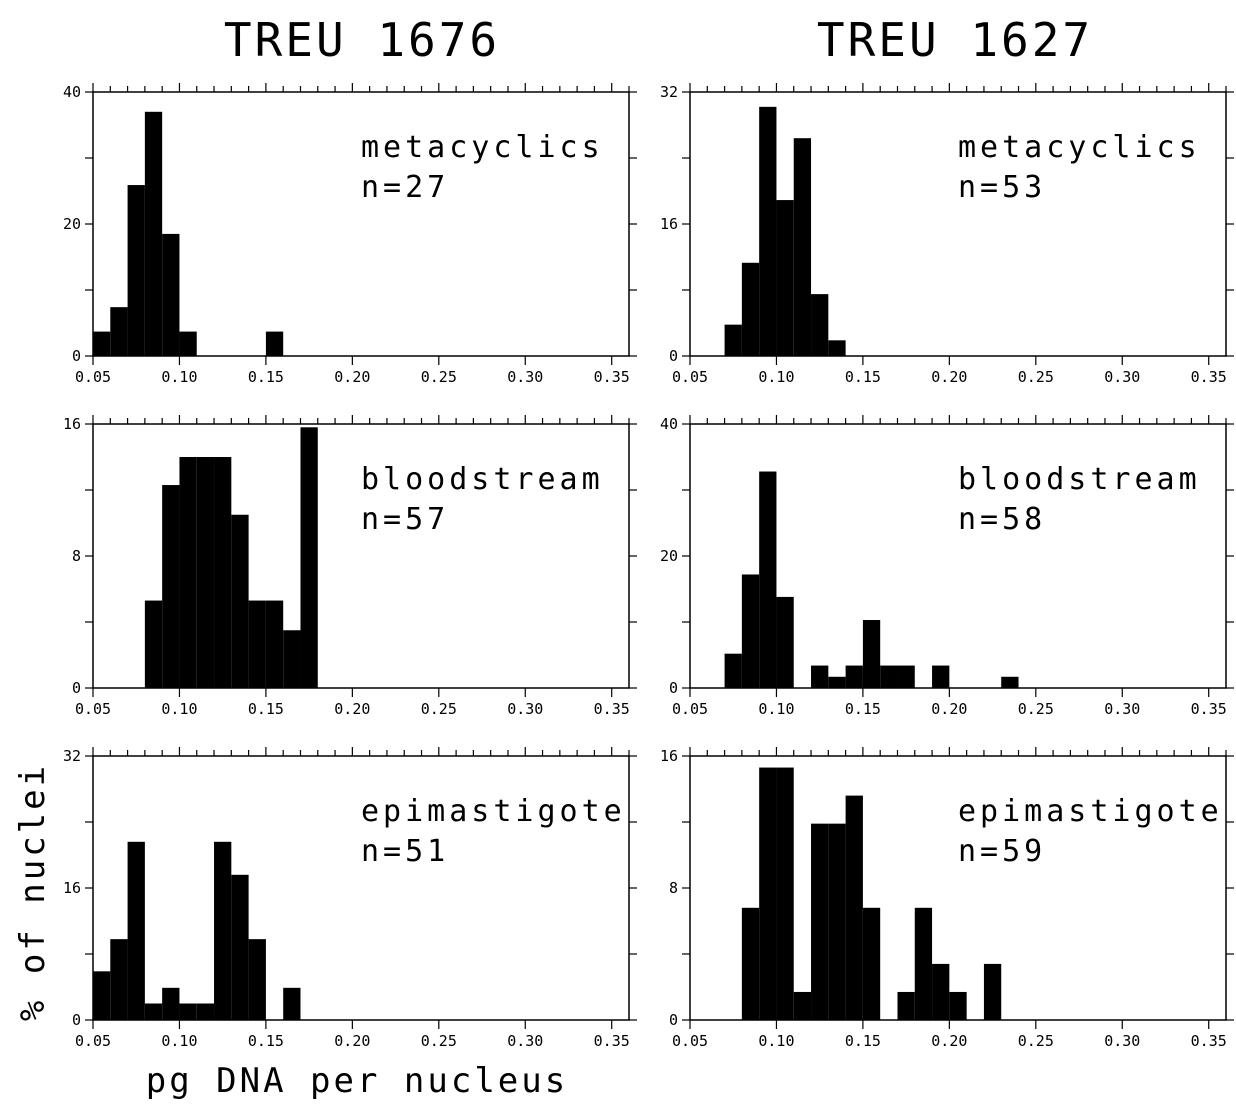 The width and height of the screenshot is (1236, 1104). What do you see at coordinates (362, 40) in the screenshot?
I see `column-title-left: TREU 1676` at bounding box center [362, 40].